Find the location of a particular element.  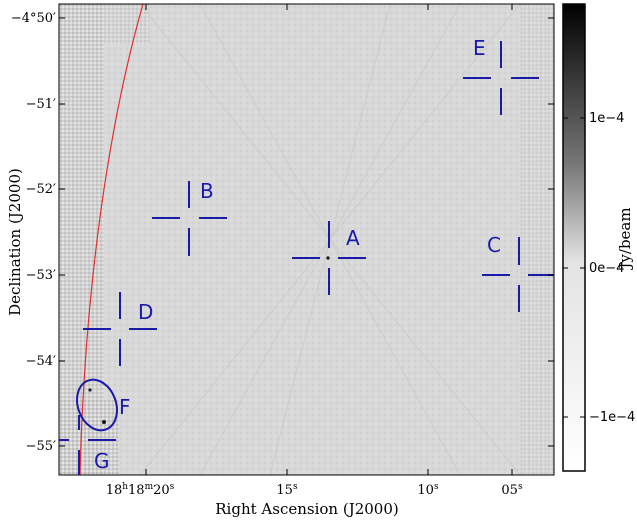

marker-label-c: C is located at coordinates (494, 245).